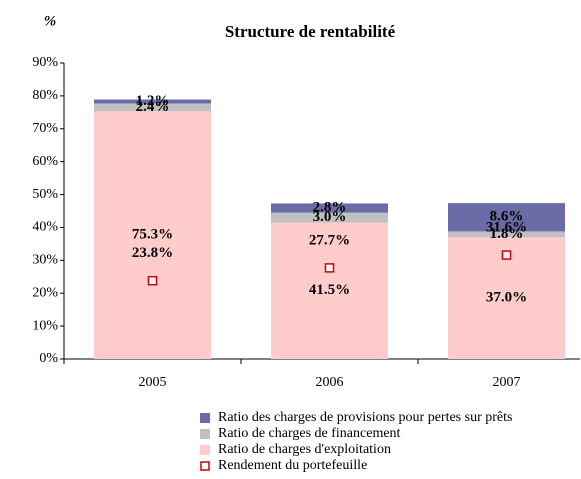  I want to click on y-tick-label: 80%, so click(45, 95).